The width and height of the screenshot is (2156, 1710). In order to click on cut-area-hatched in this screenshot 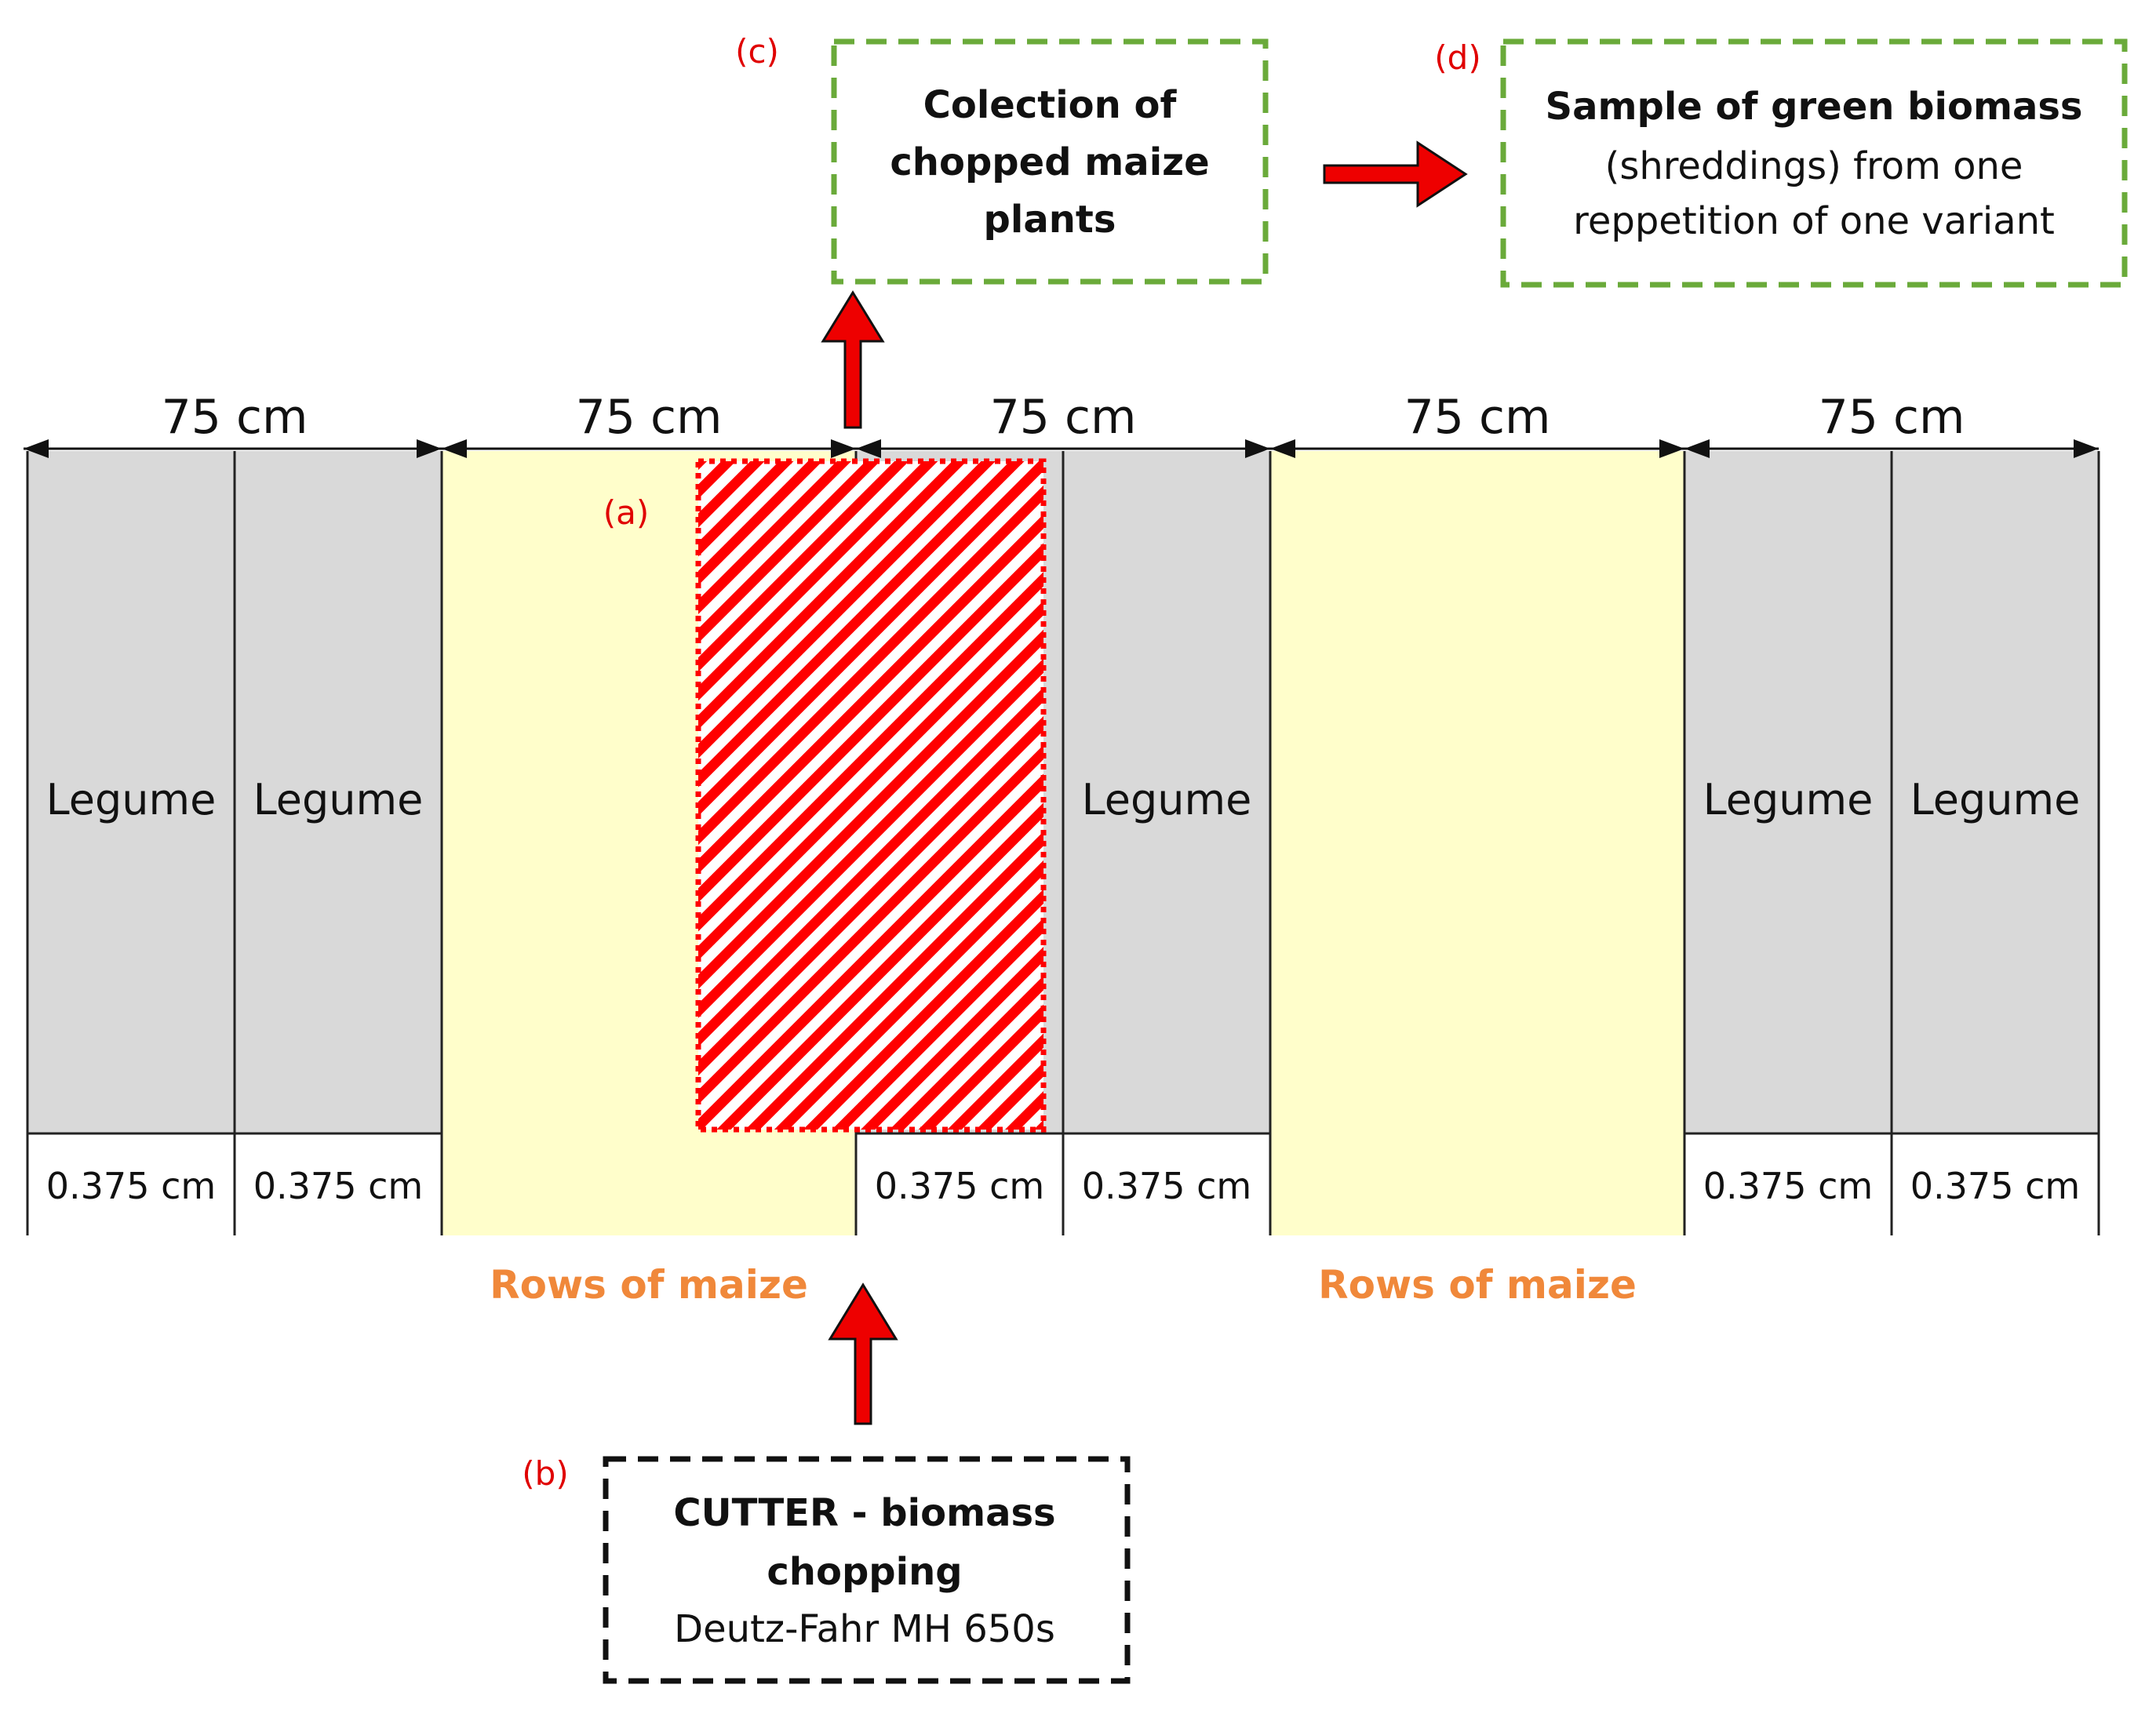, I will do `click(871, 795)`.